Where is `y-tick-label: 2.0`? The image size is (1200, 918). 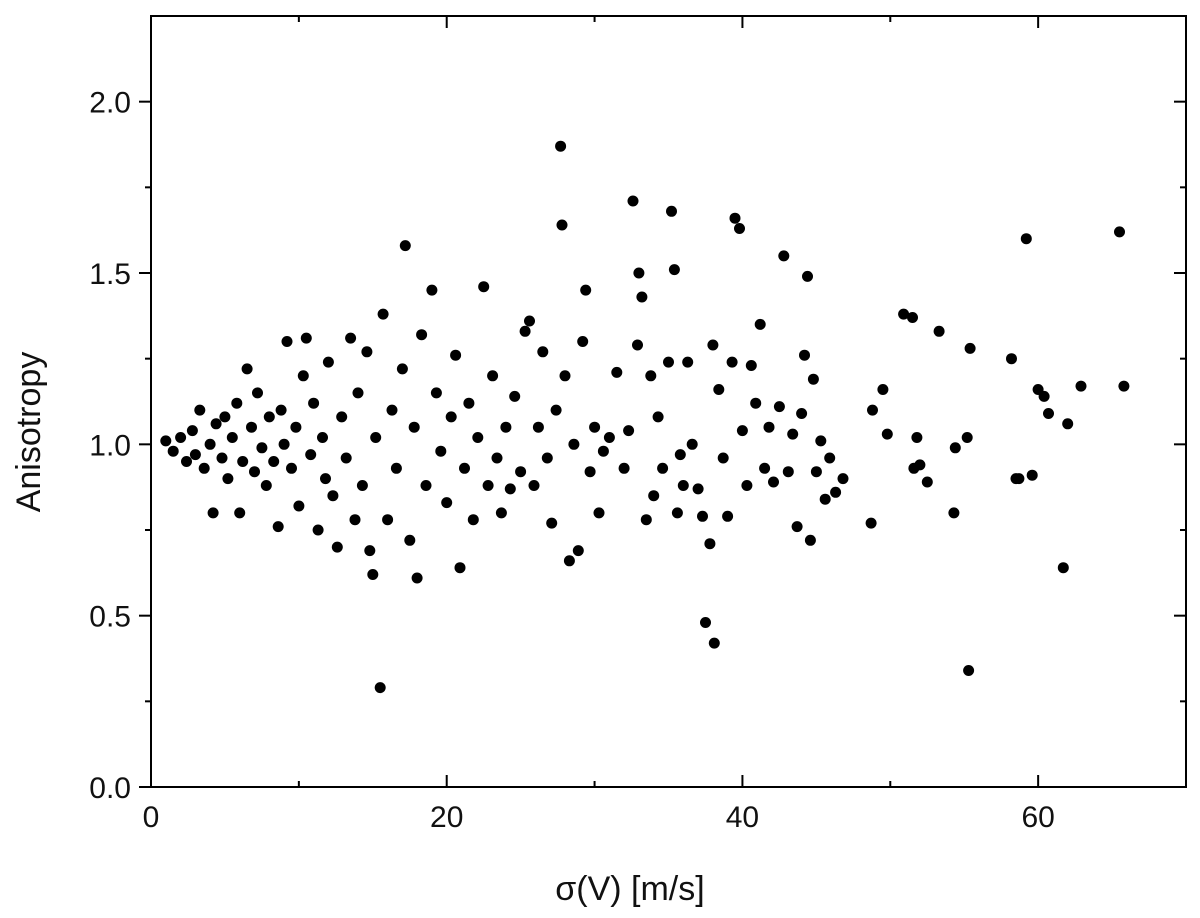 y-tick-label: 2.0 is located at coordinates (110, 103).